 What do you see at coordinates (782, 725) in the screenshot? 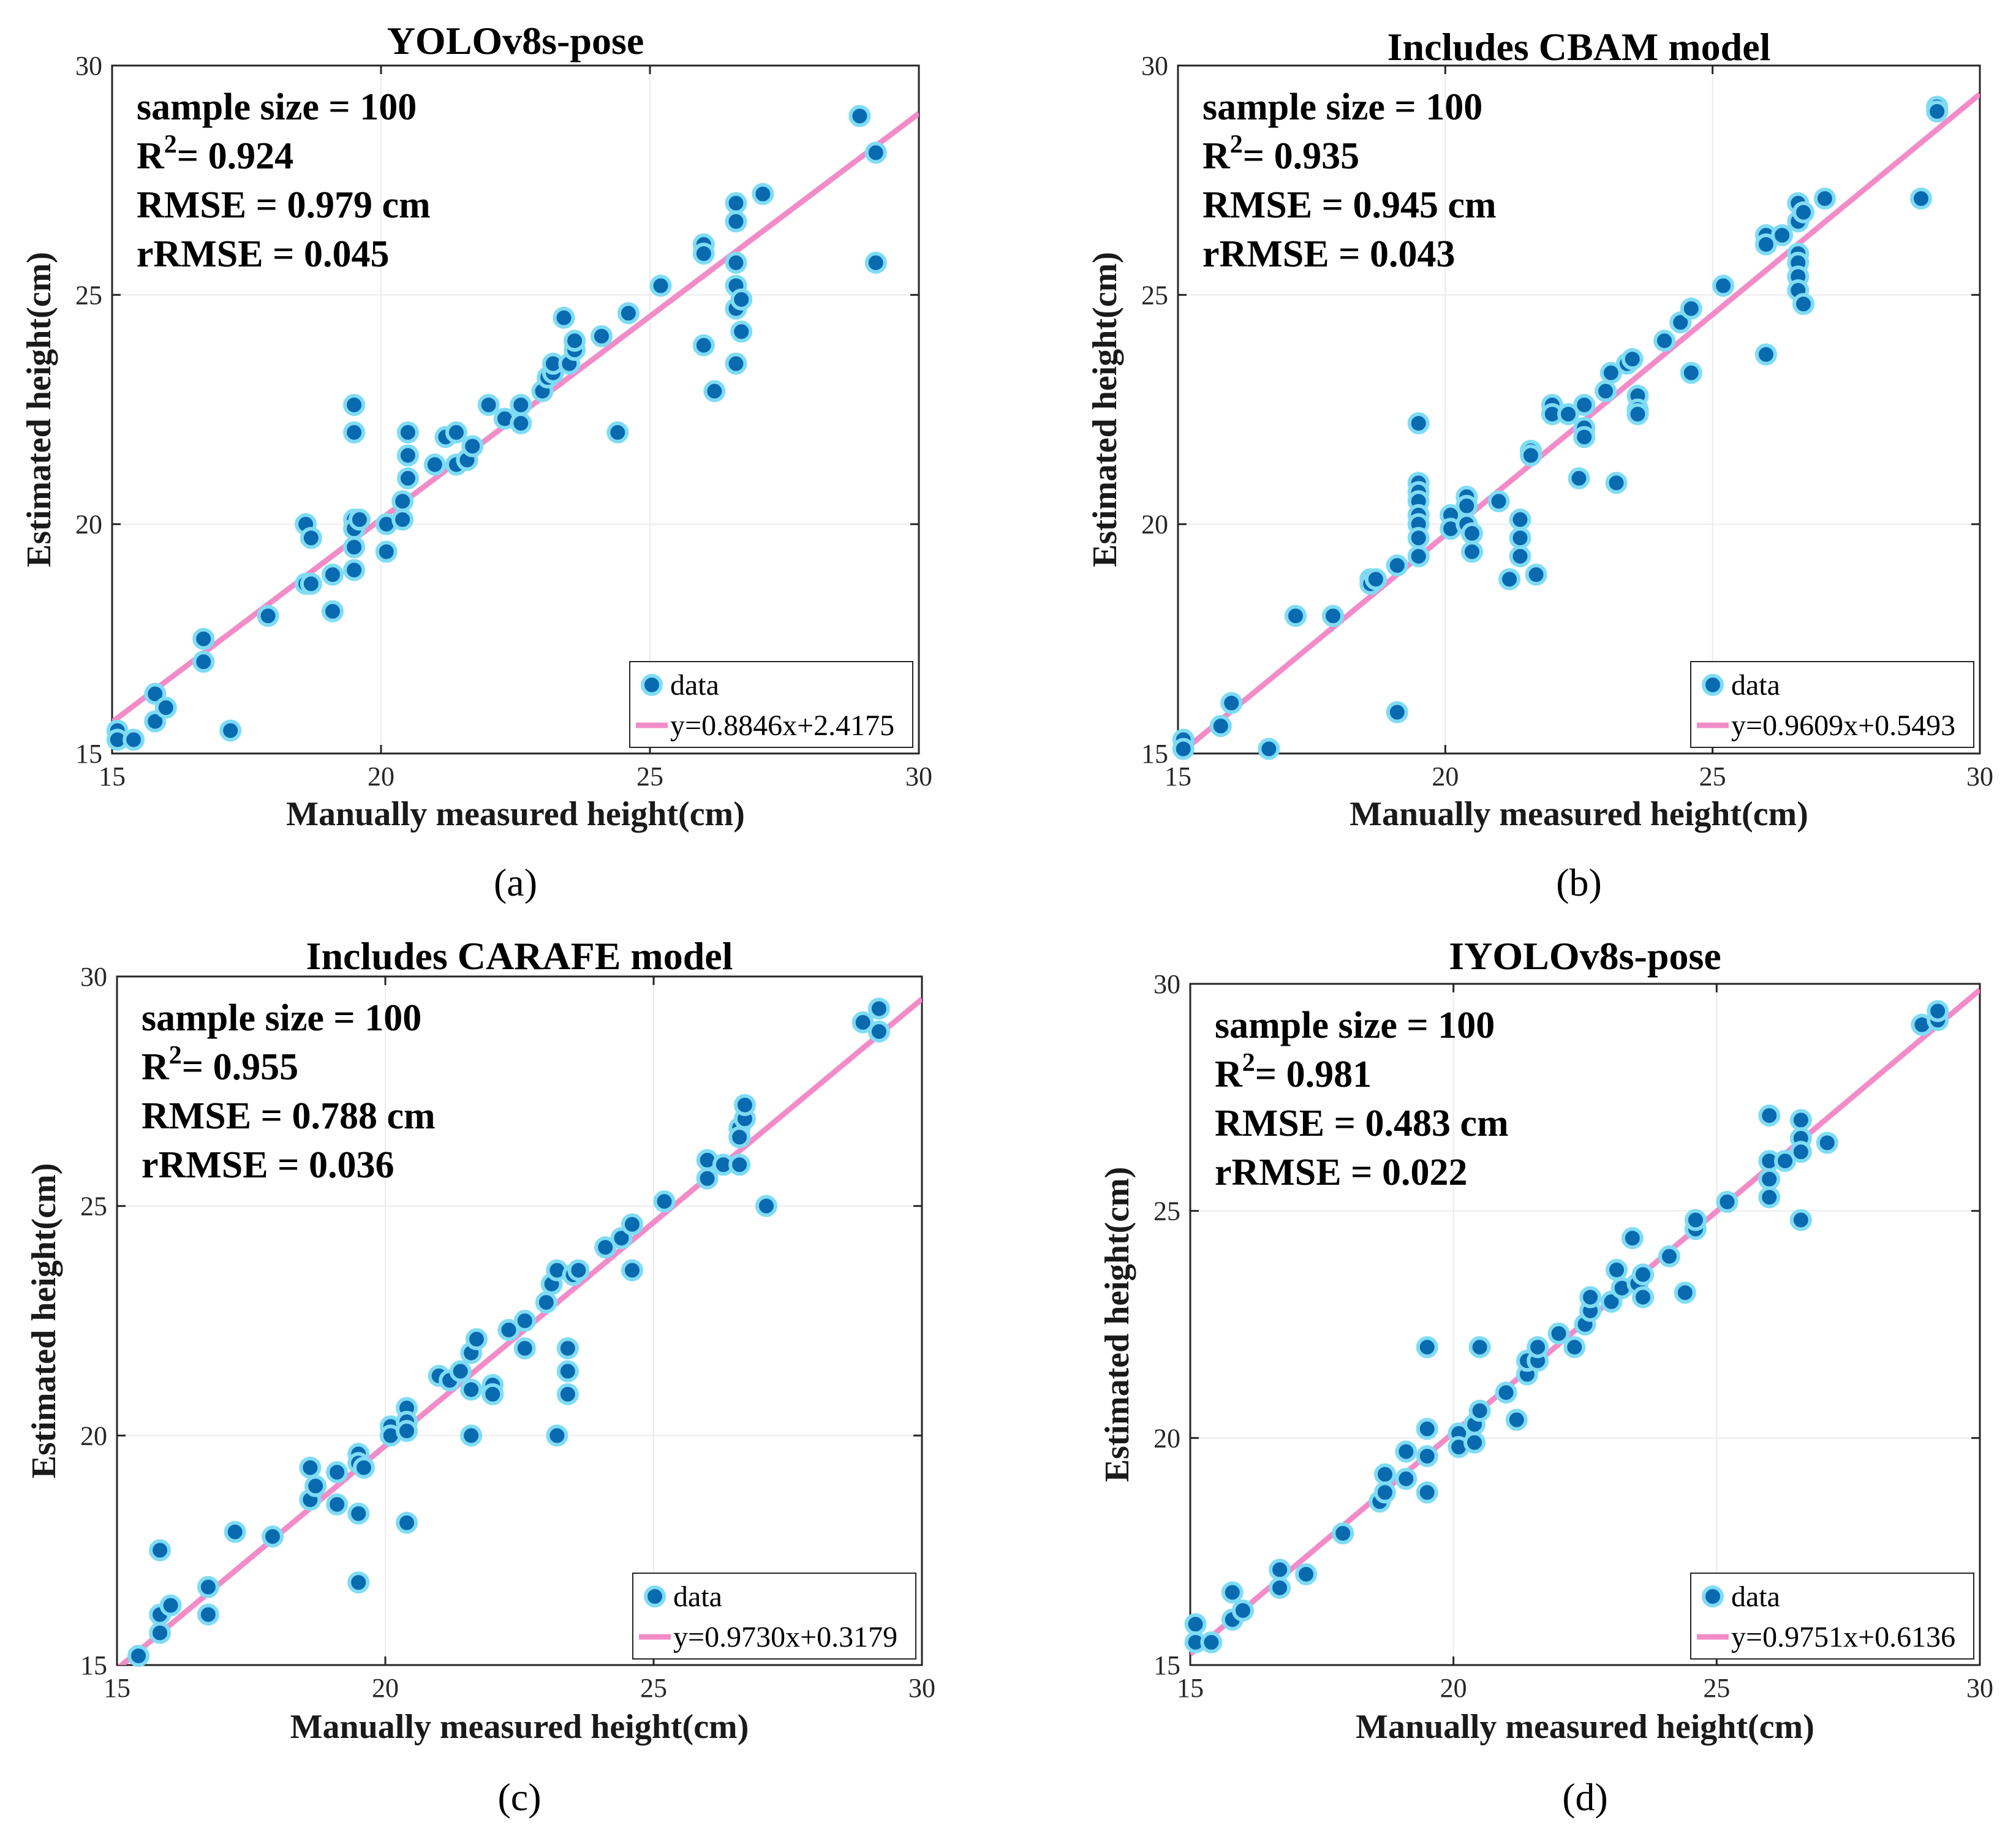
I see `legend-label-fit: y=0.8846x+2.4175` at bounding box center [782, 725].